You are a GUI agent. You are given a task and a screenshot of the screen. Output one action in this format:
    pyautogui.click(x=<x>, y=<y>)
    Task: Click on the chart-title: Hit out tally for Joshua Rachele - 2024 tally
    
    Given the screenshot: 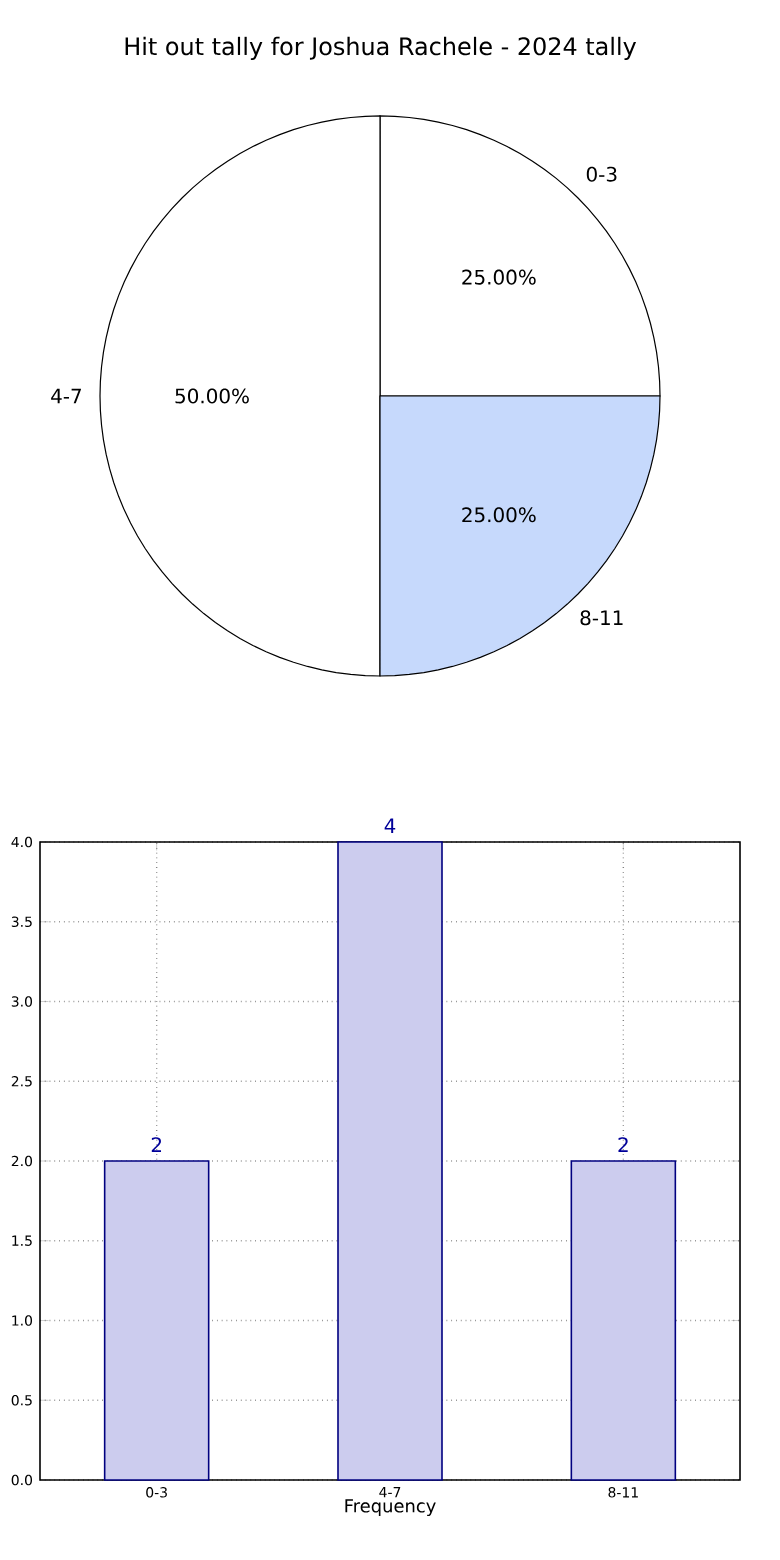 What is the action you would take?
    pyautogui.click(x=381, y=48)
    